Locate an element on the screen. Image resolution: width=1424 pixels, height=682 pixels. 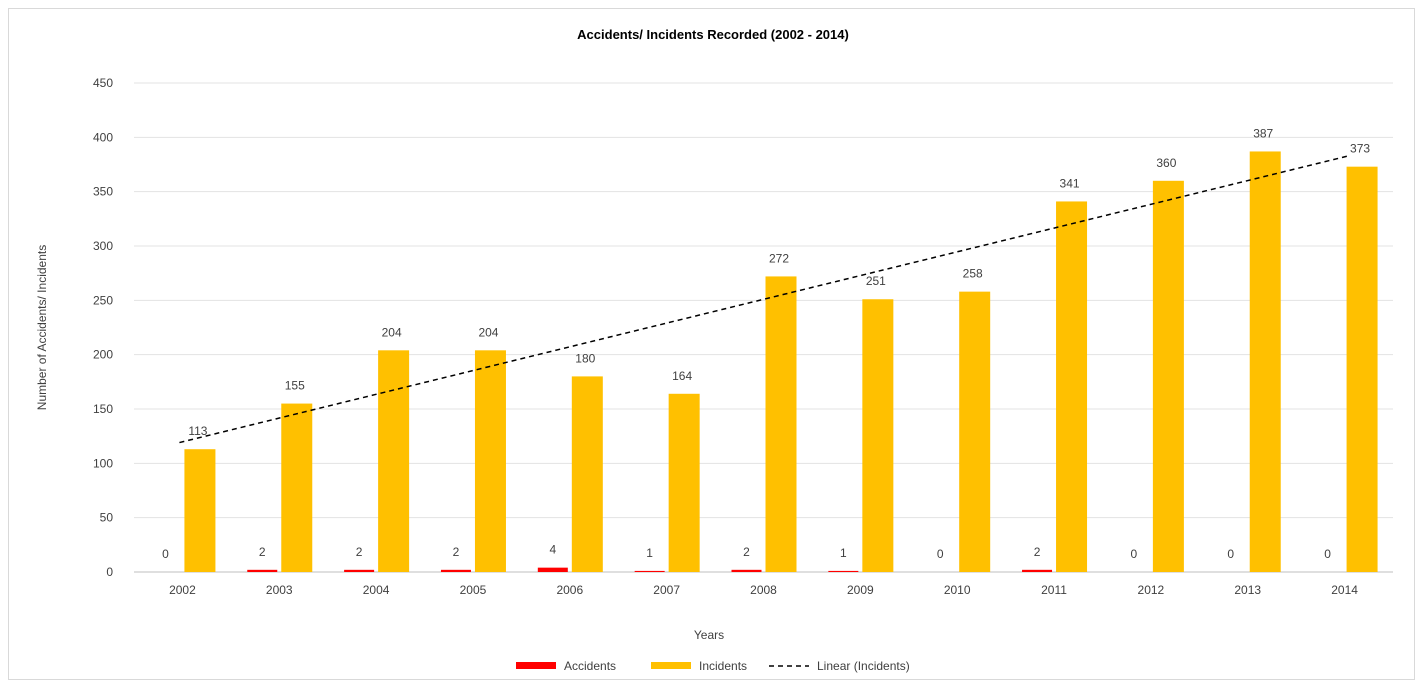
x-tick-label: 2008 is located at coordinates (763, 590).